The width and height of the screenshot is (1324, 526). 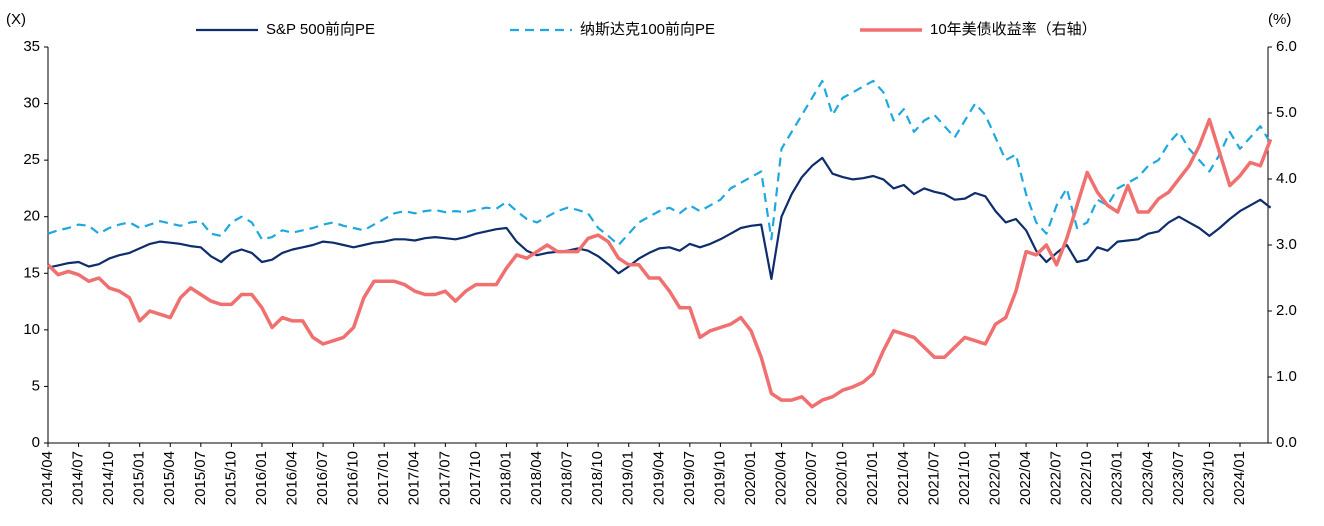 What do you see at coordinates (31, 103) in the screenshot?
I see `y-tick-label: 30` at bounding box center [31, 103].